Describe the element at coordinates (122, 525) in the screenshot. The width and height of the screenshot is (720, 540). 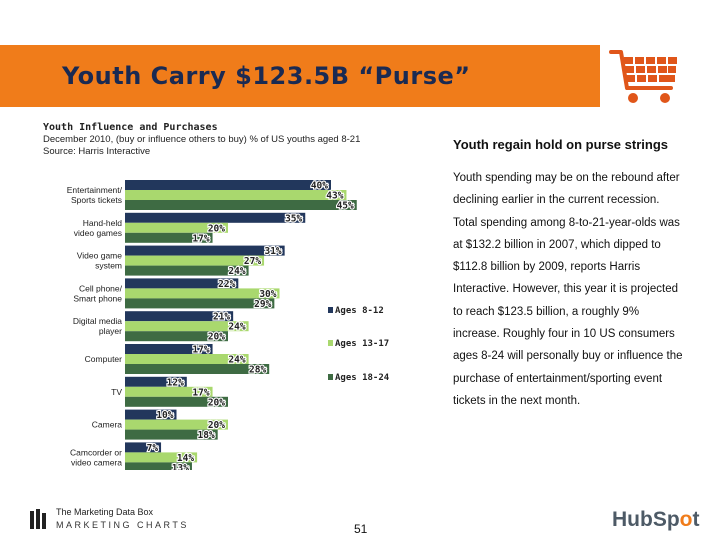
I see `logo-line-2: MARKETING CHARTS` at that location.